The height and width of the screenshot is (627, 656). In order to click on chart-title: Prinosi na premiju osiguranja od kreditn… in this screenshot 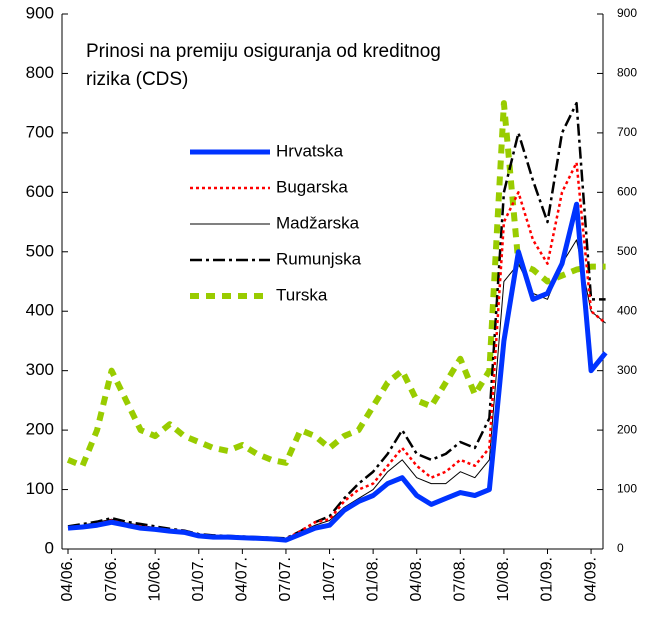, I will do `click(263, 65)`.